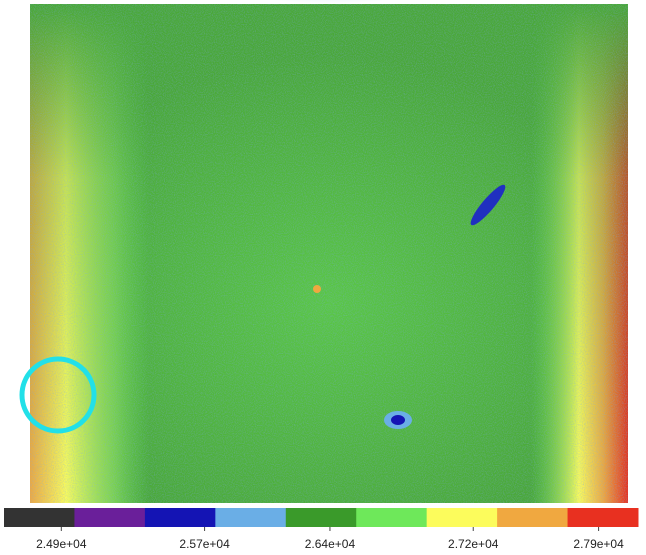  Describe the element at coordinates (61, 544) in the screenshot. I see `tick-label: 2.49e+04` at that location.